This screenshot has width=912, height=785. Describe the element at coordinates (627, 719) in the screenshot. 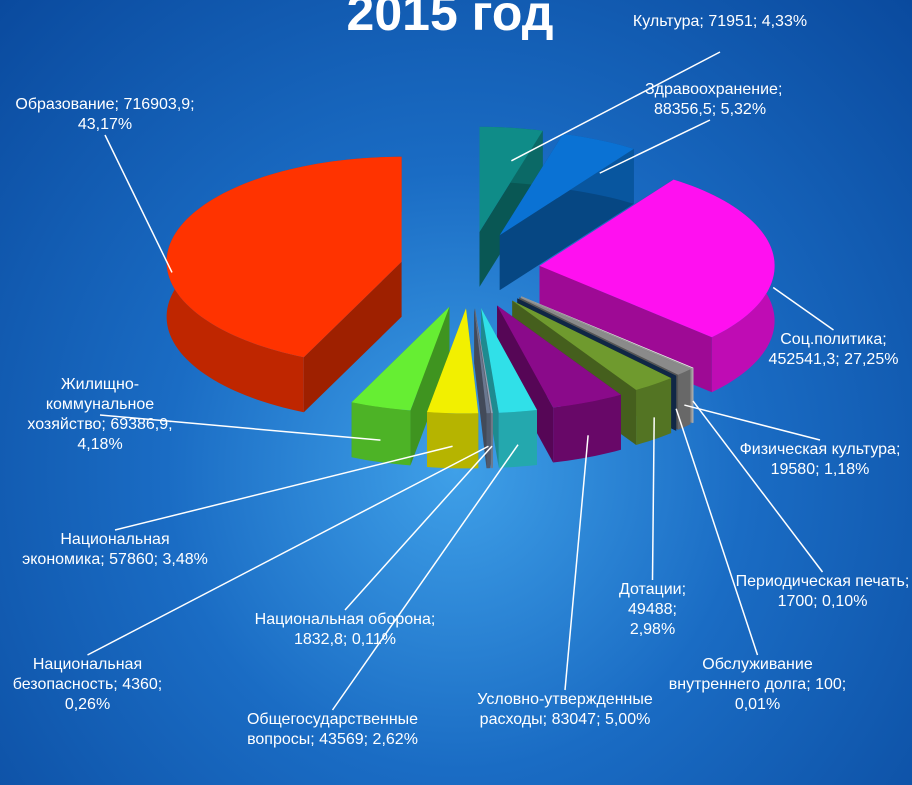

I see `label-percent: 5,00%` at that location.